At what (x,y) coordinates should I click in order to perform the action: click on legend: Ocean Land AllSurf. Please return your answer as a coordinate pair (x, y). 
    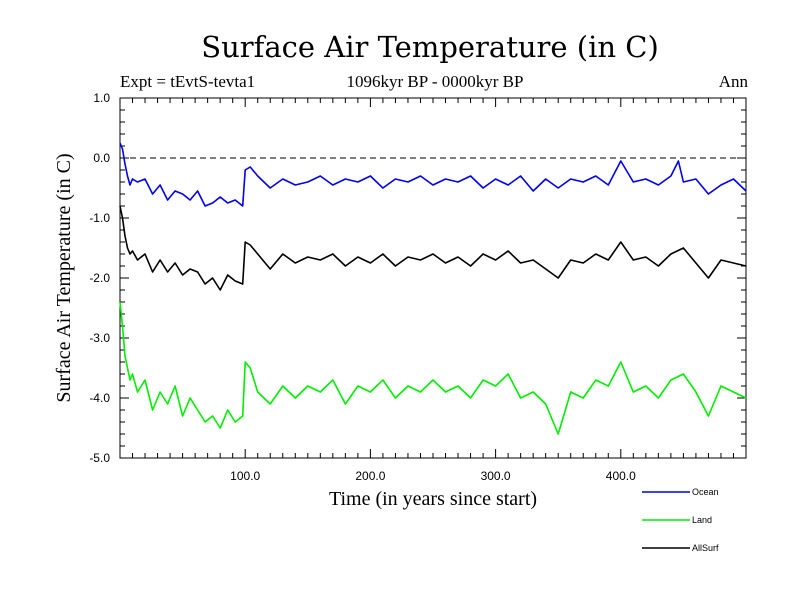
    Looking at the image, I should click on (680, 520).